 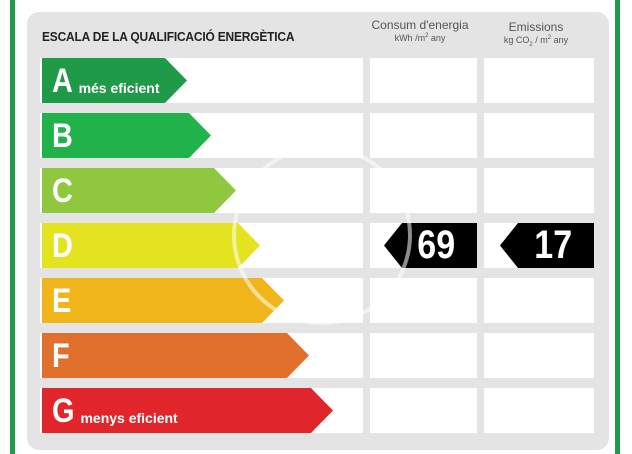 I want to click on consum-header: Consum d'energia kWh /m2 any, so click(x=420, y=31).